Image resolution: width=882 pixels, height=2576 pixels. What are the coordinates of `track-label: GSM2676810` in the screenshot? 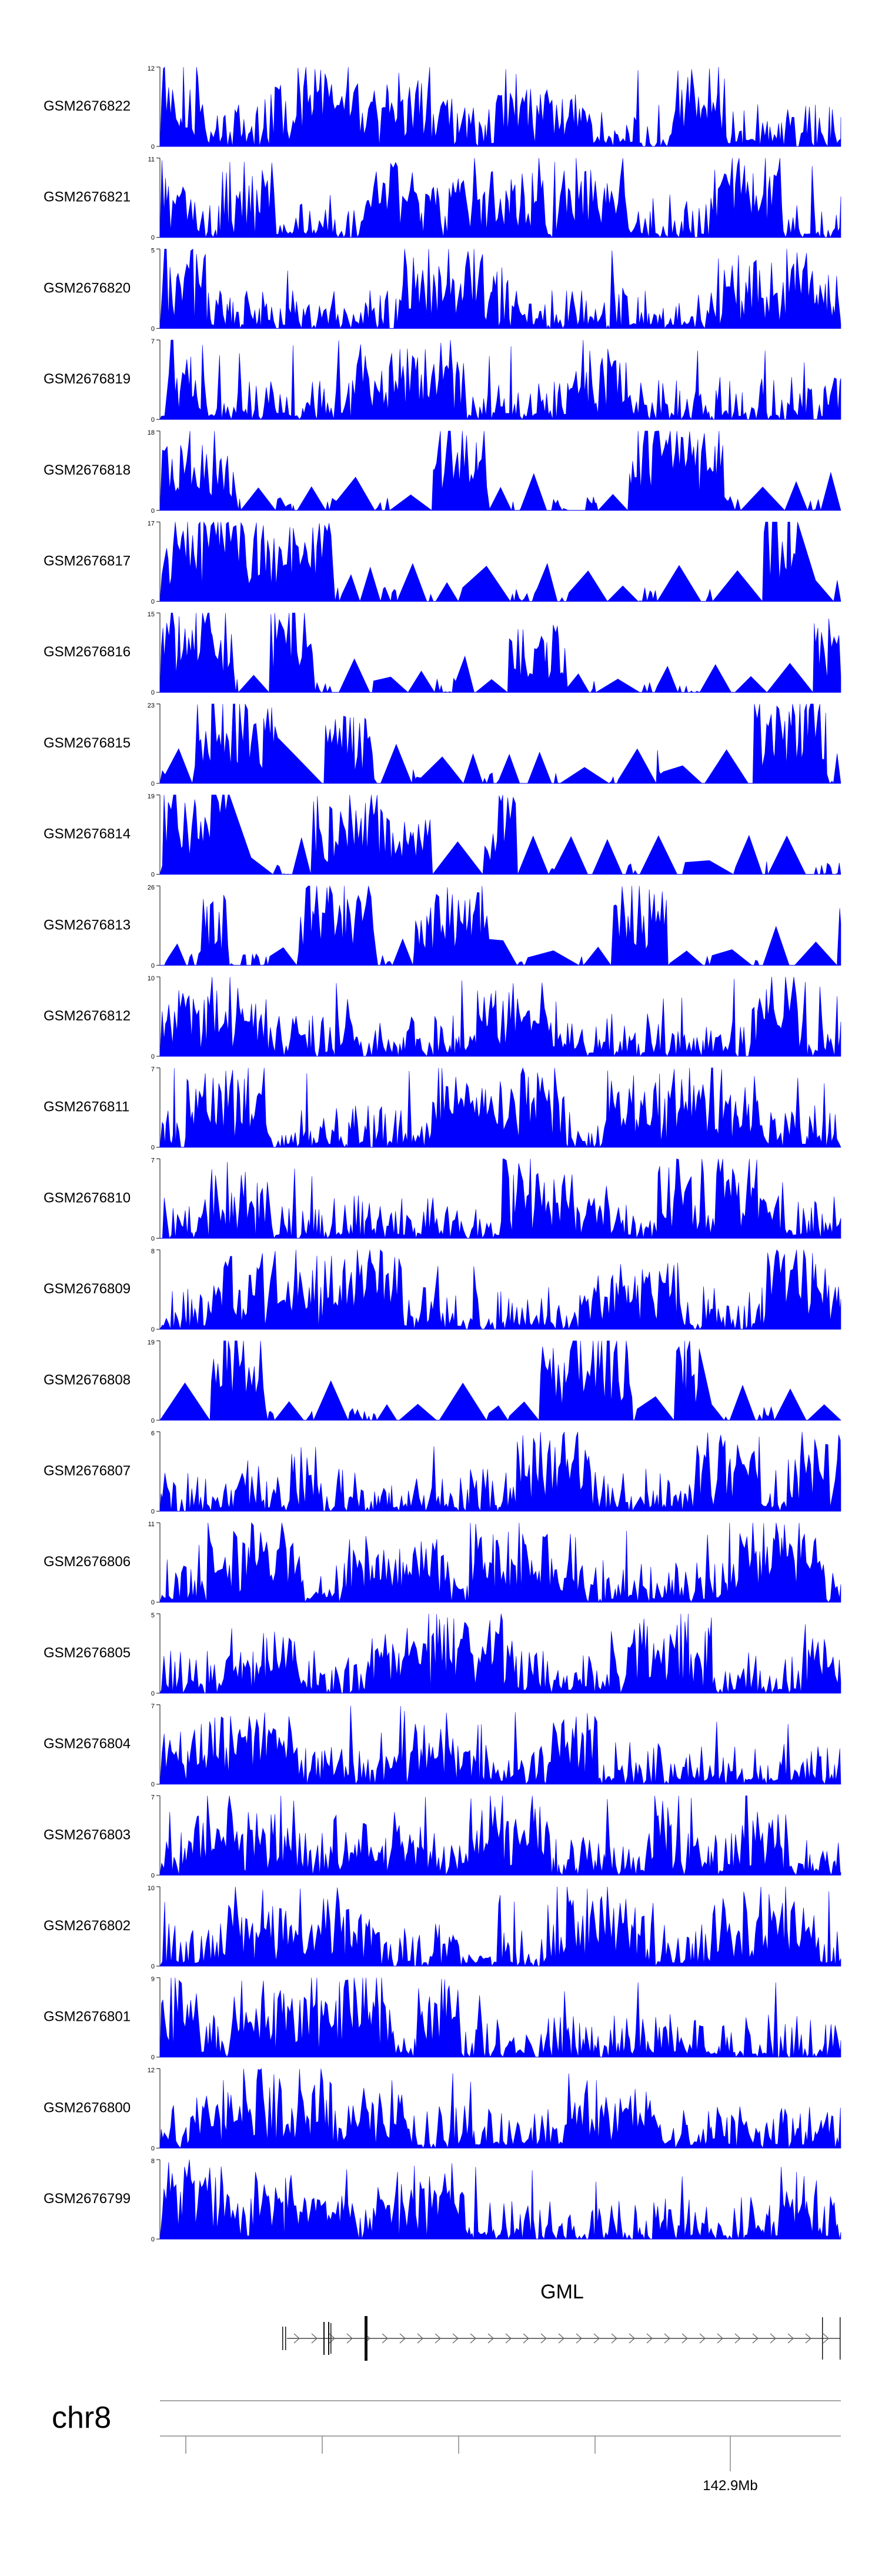 It's located at (87, 1198).